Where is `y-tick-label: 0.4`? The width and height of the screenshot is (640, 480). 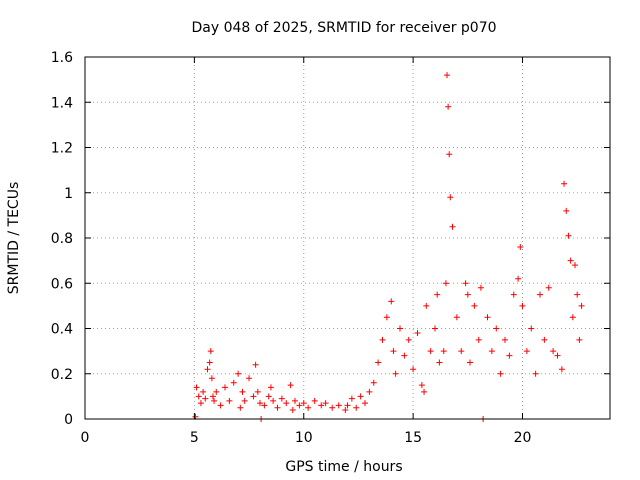 y-tick-label: 0.4 is located at coordinates (62, 330).